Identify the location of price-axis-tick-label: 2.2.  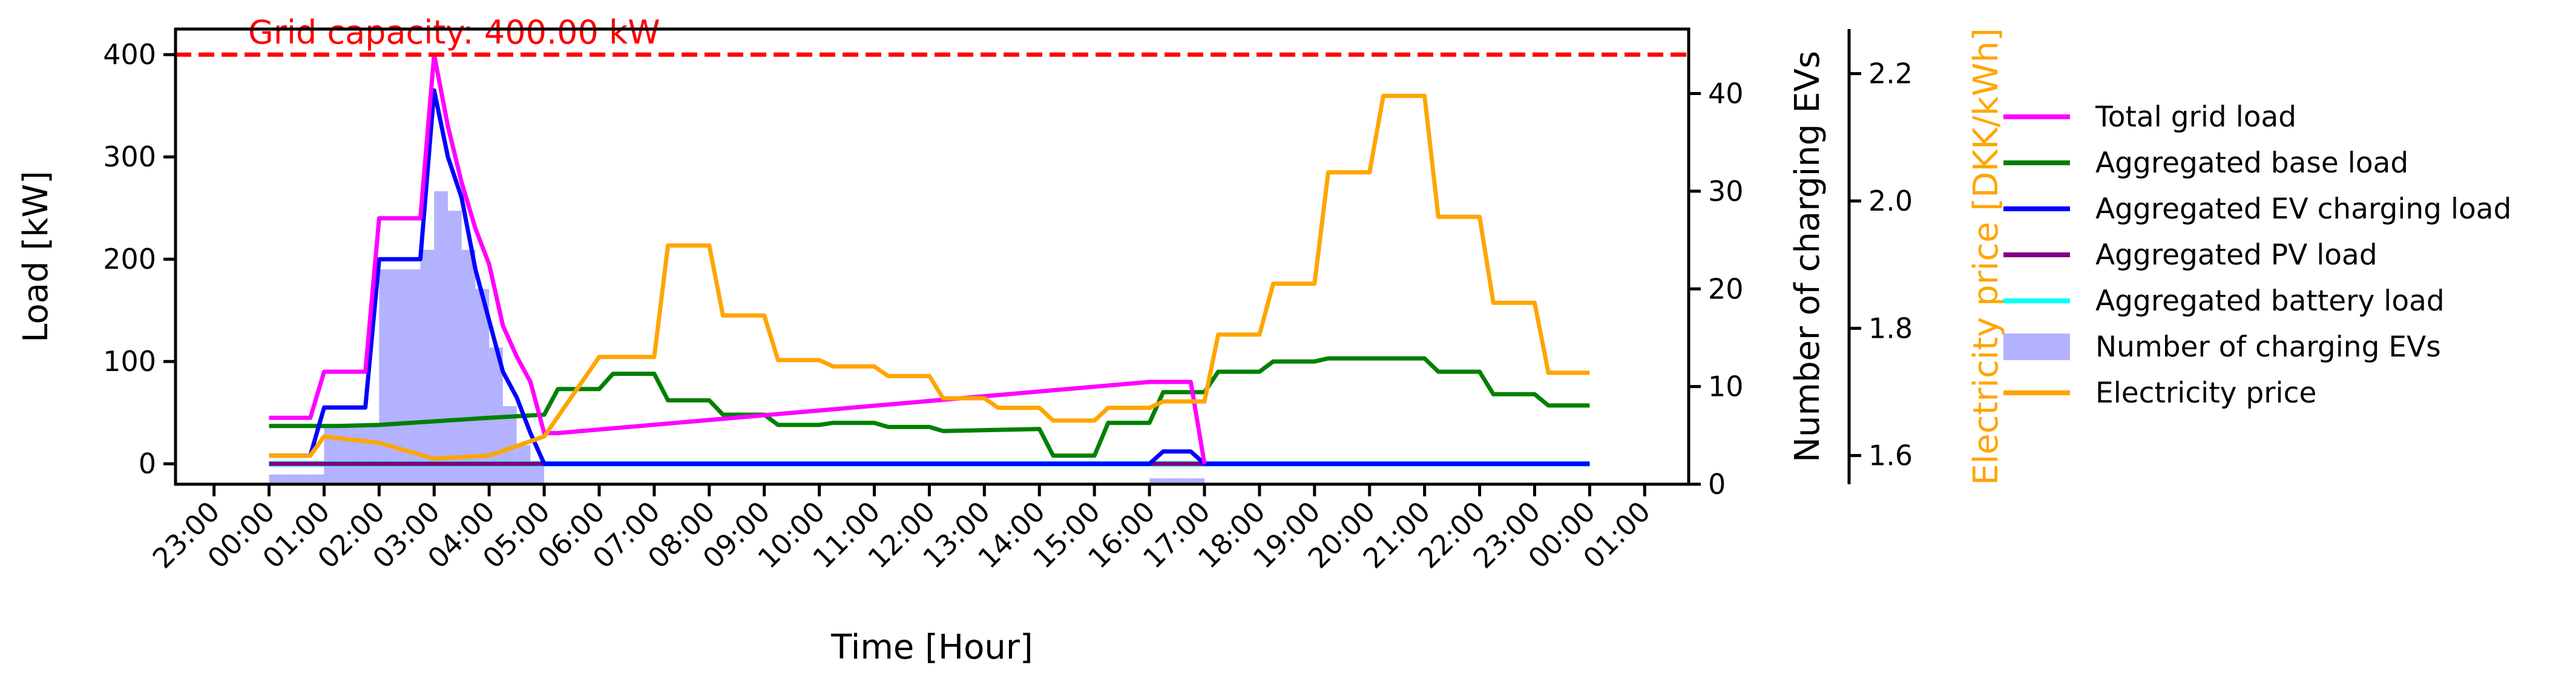
(1890, 74).